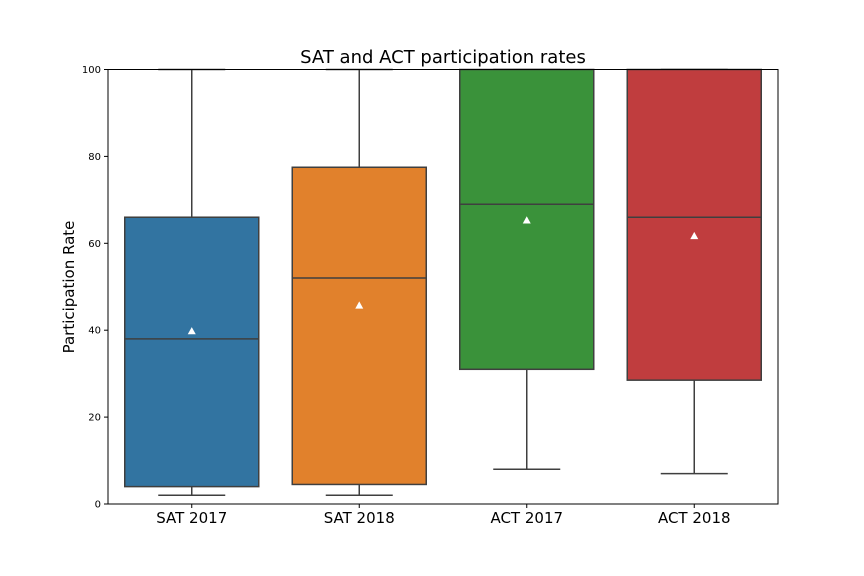 This screenshot has width=864, height=576. Describe the element at coordinates (694, 518) in the screenshot. I see `x-tick-label: ACT 2018` at that location.